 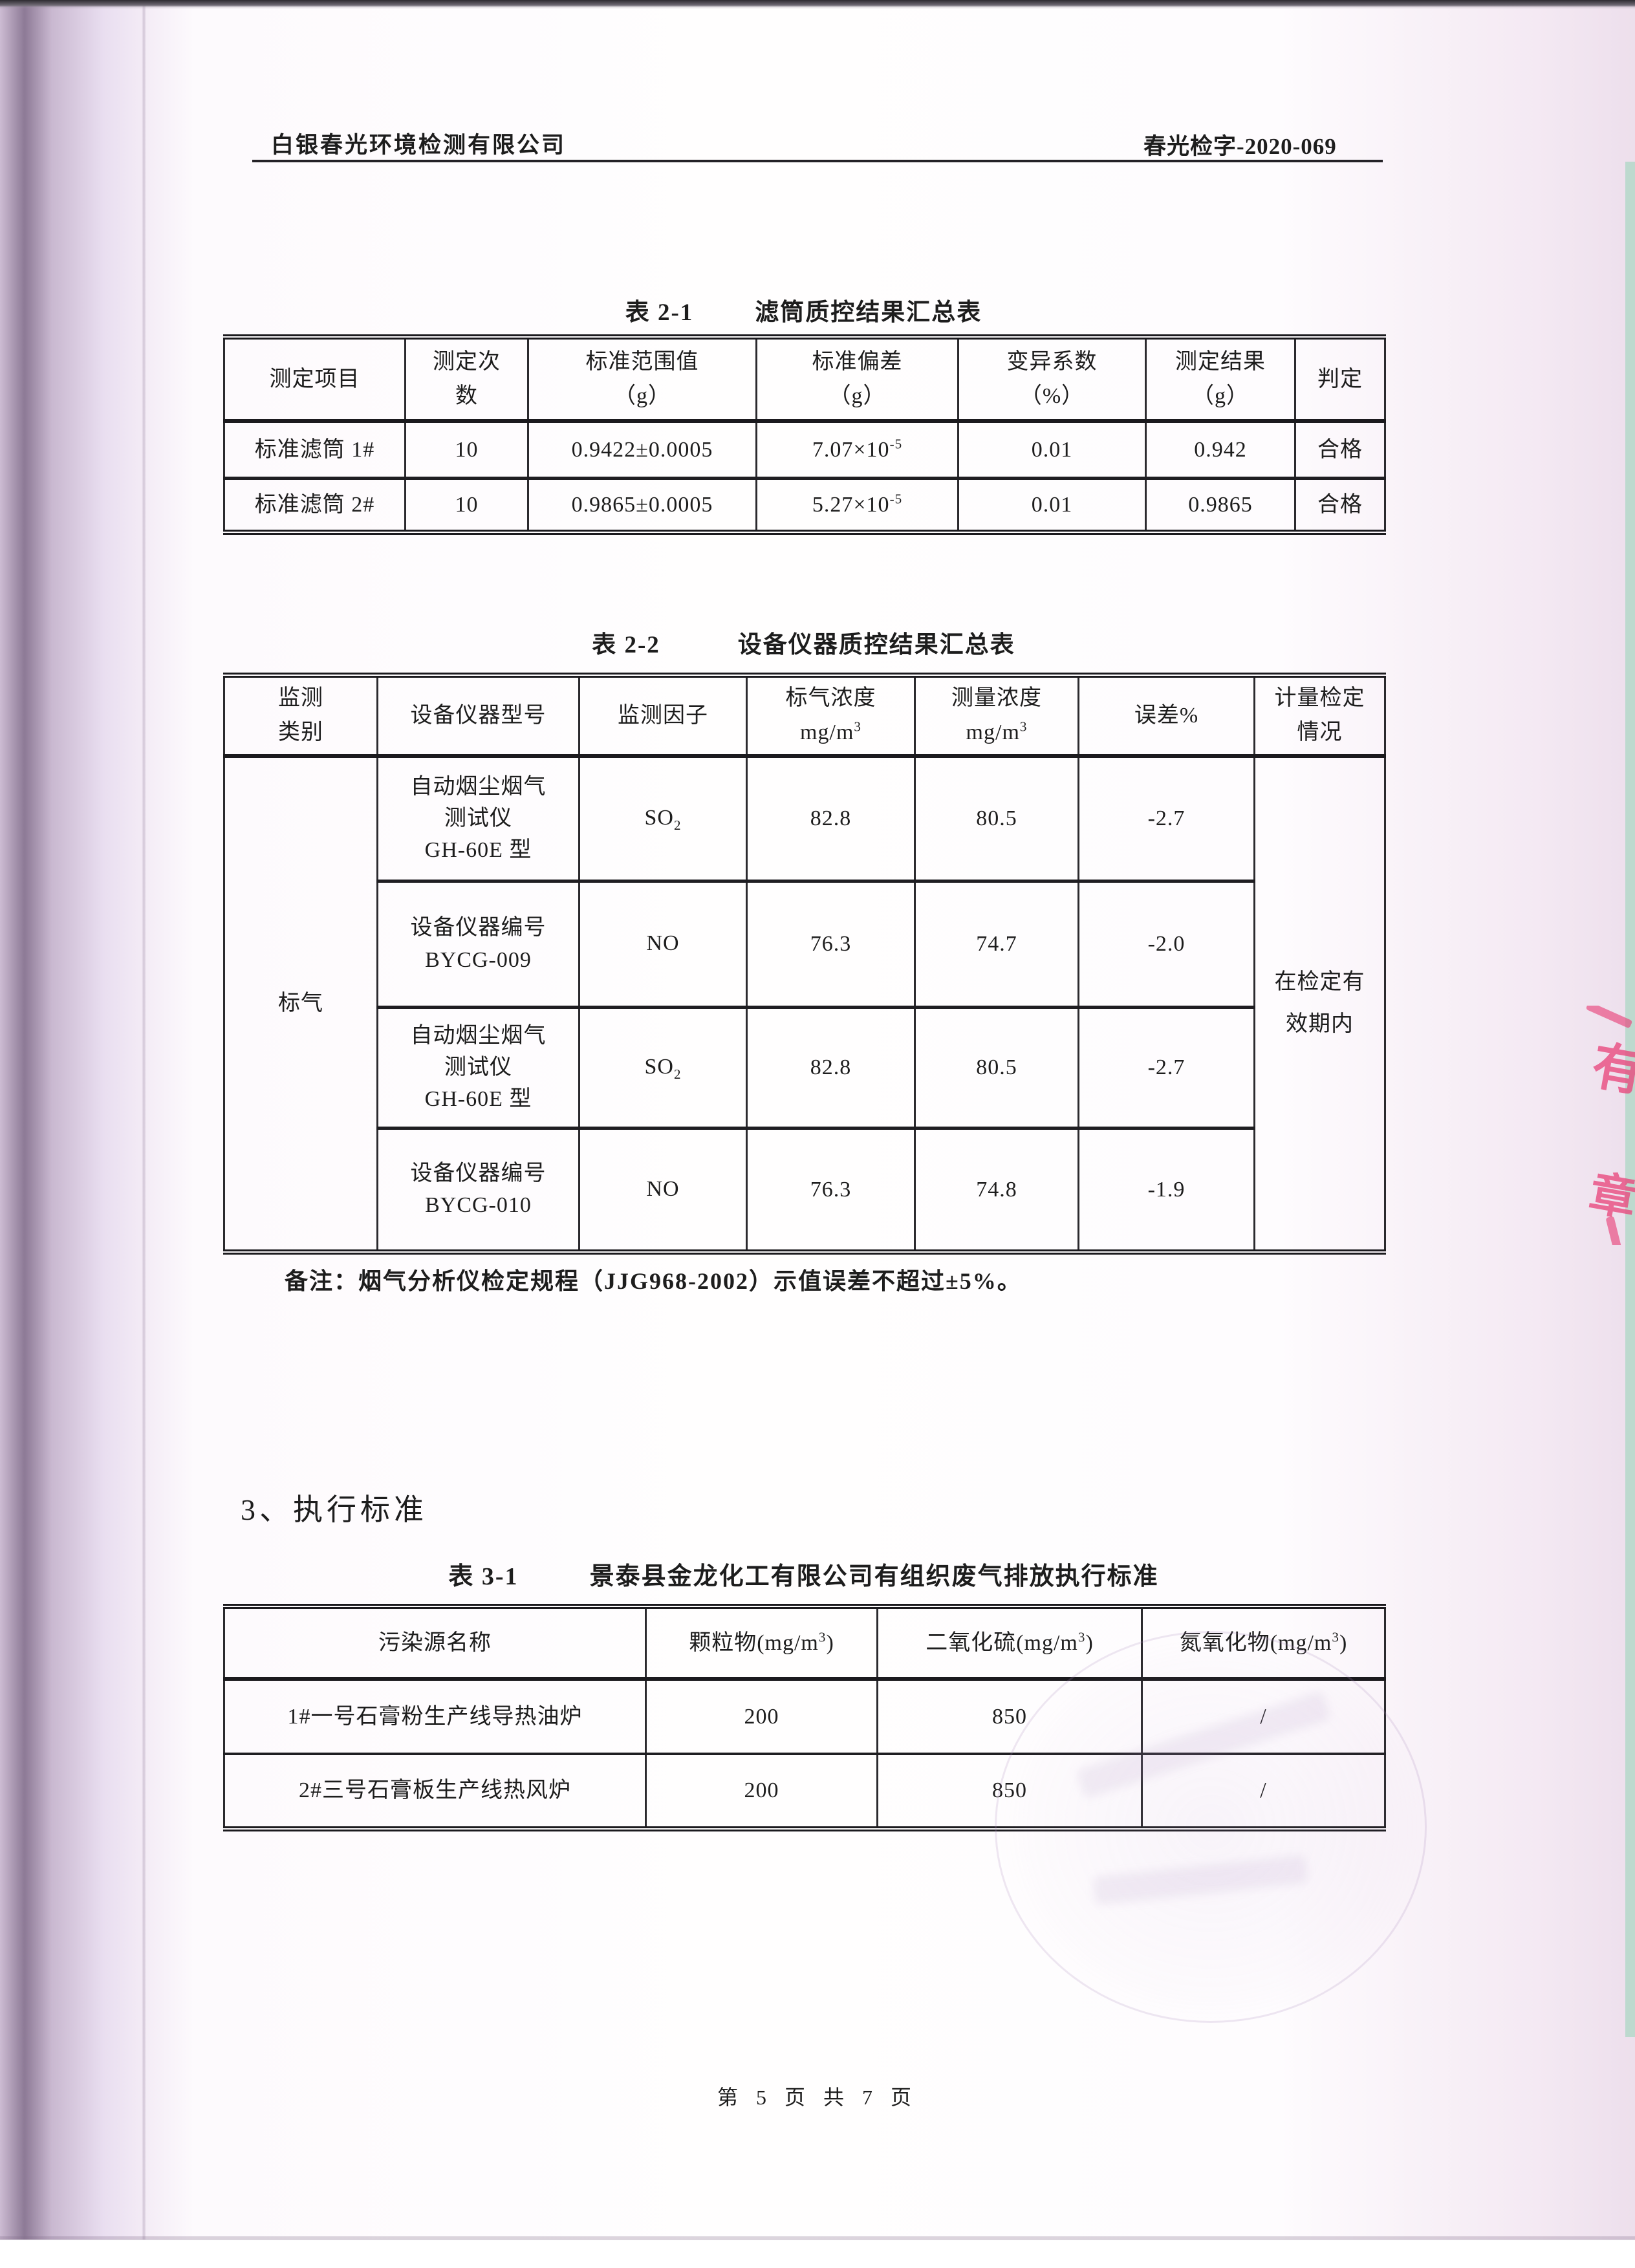 What do you see at coordinates (300, 1005) in the screenshot?
I see `table22-category-cell: 标气` at bounding box center [300, 1005].